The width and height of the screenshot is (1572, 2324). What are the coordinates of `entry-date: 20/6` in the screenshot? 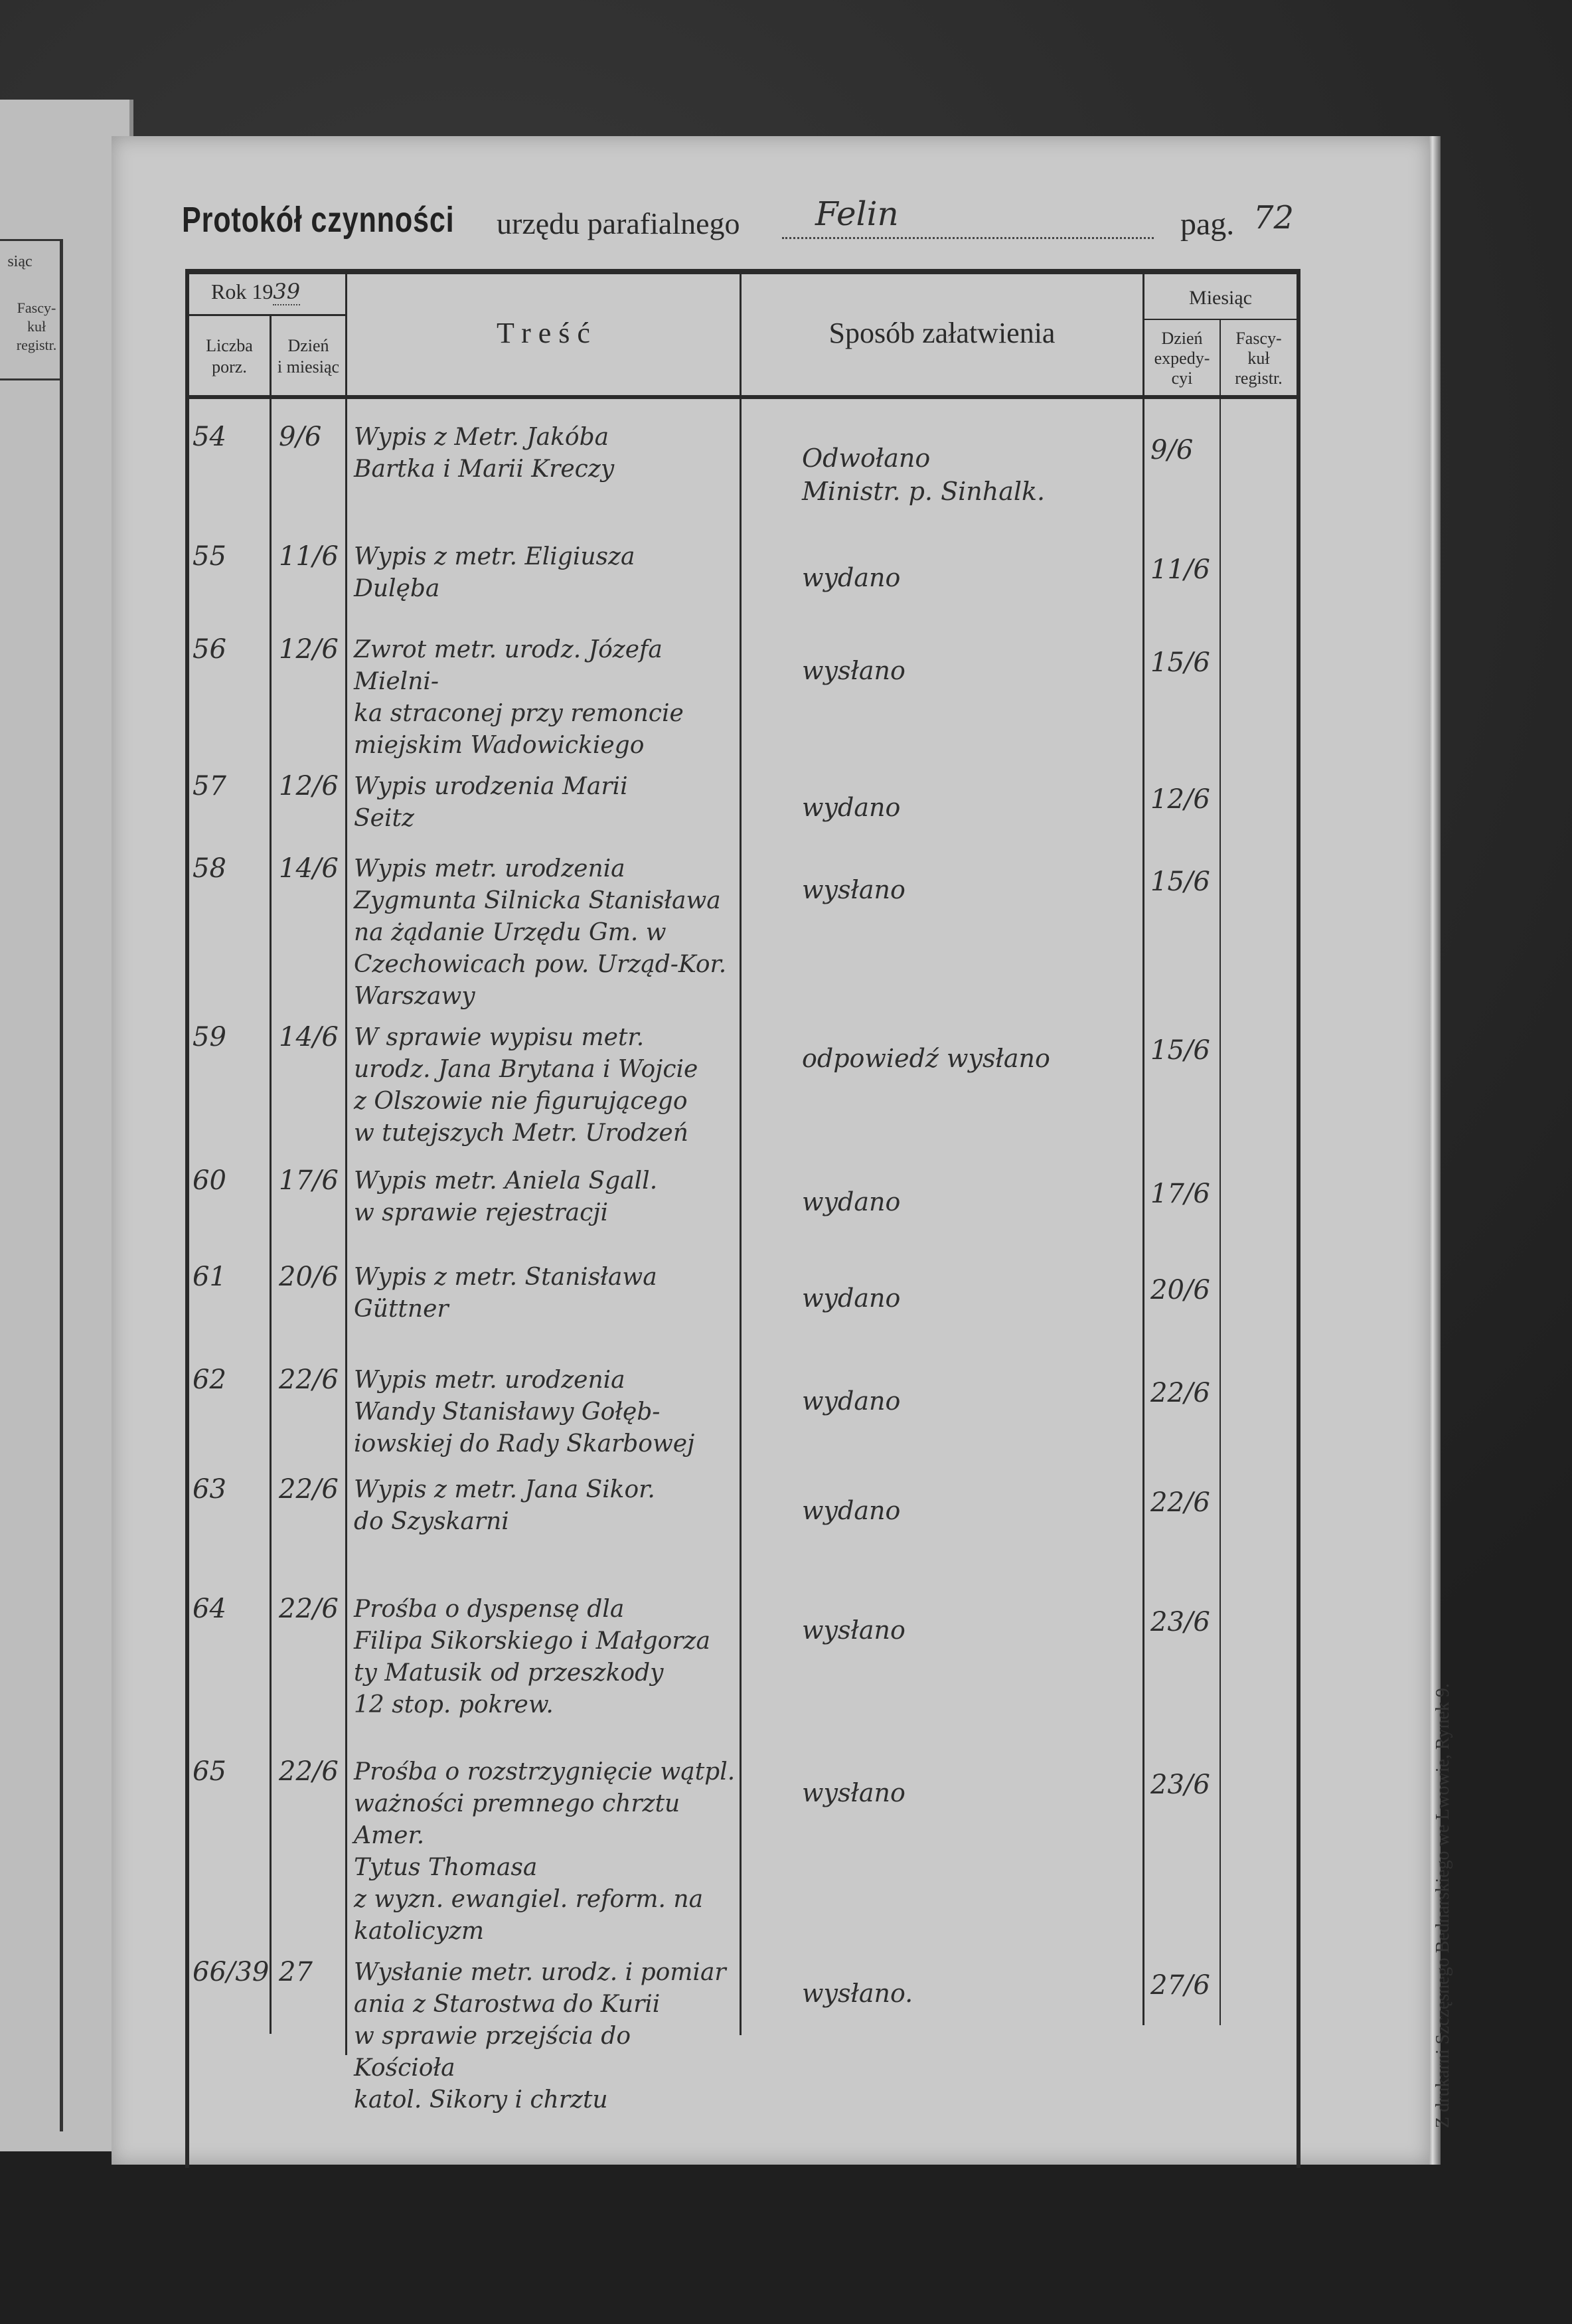 It's located at (309, 1277).